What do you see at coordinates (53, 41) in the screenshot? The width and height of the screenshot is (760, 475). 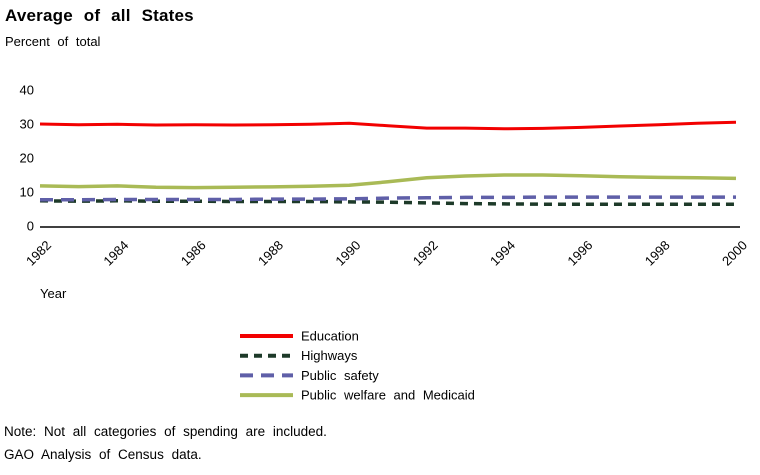 I see `chart-subtitle: Percent of total` at bounding box center [53, 41].